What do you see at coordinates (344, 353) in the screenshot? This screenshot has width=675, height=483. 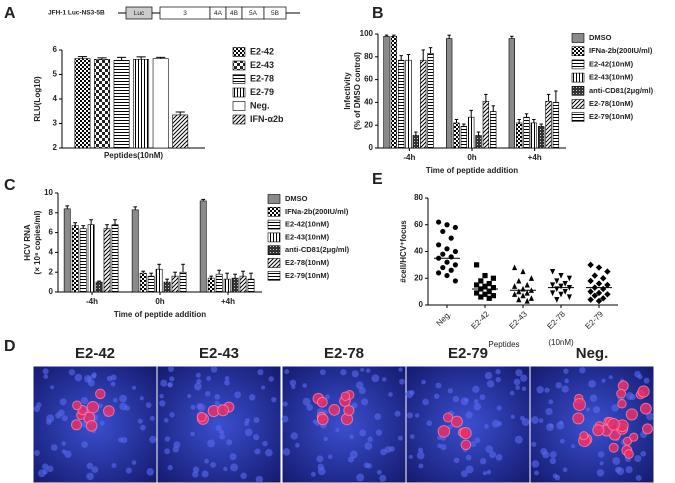 I see `image-label: E2-78` at bounding box center [344, 353].